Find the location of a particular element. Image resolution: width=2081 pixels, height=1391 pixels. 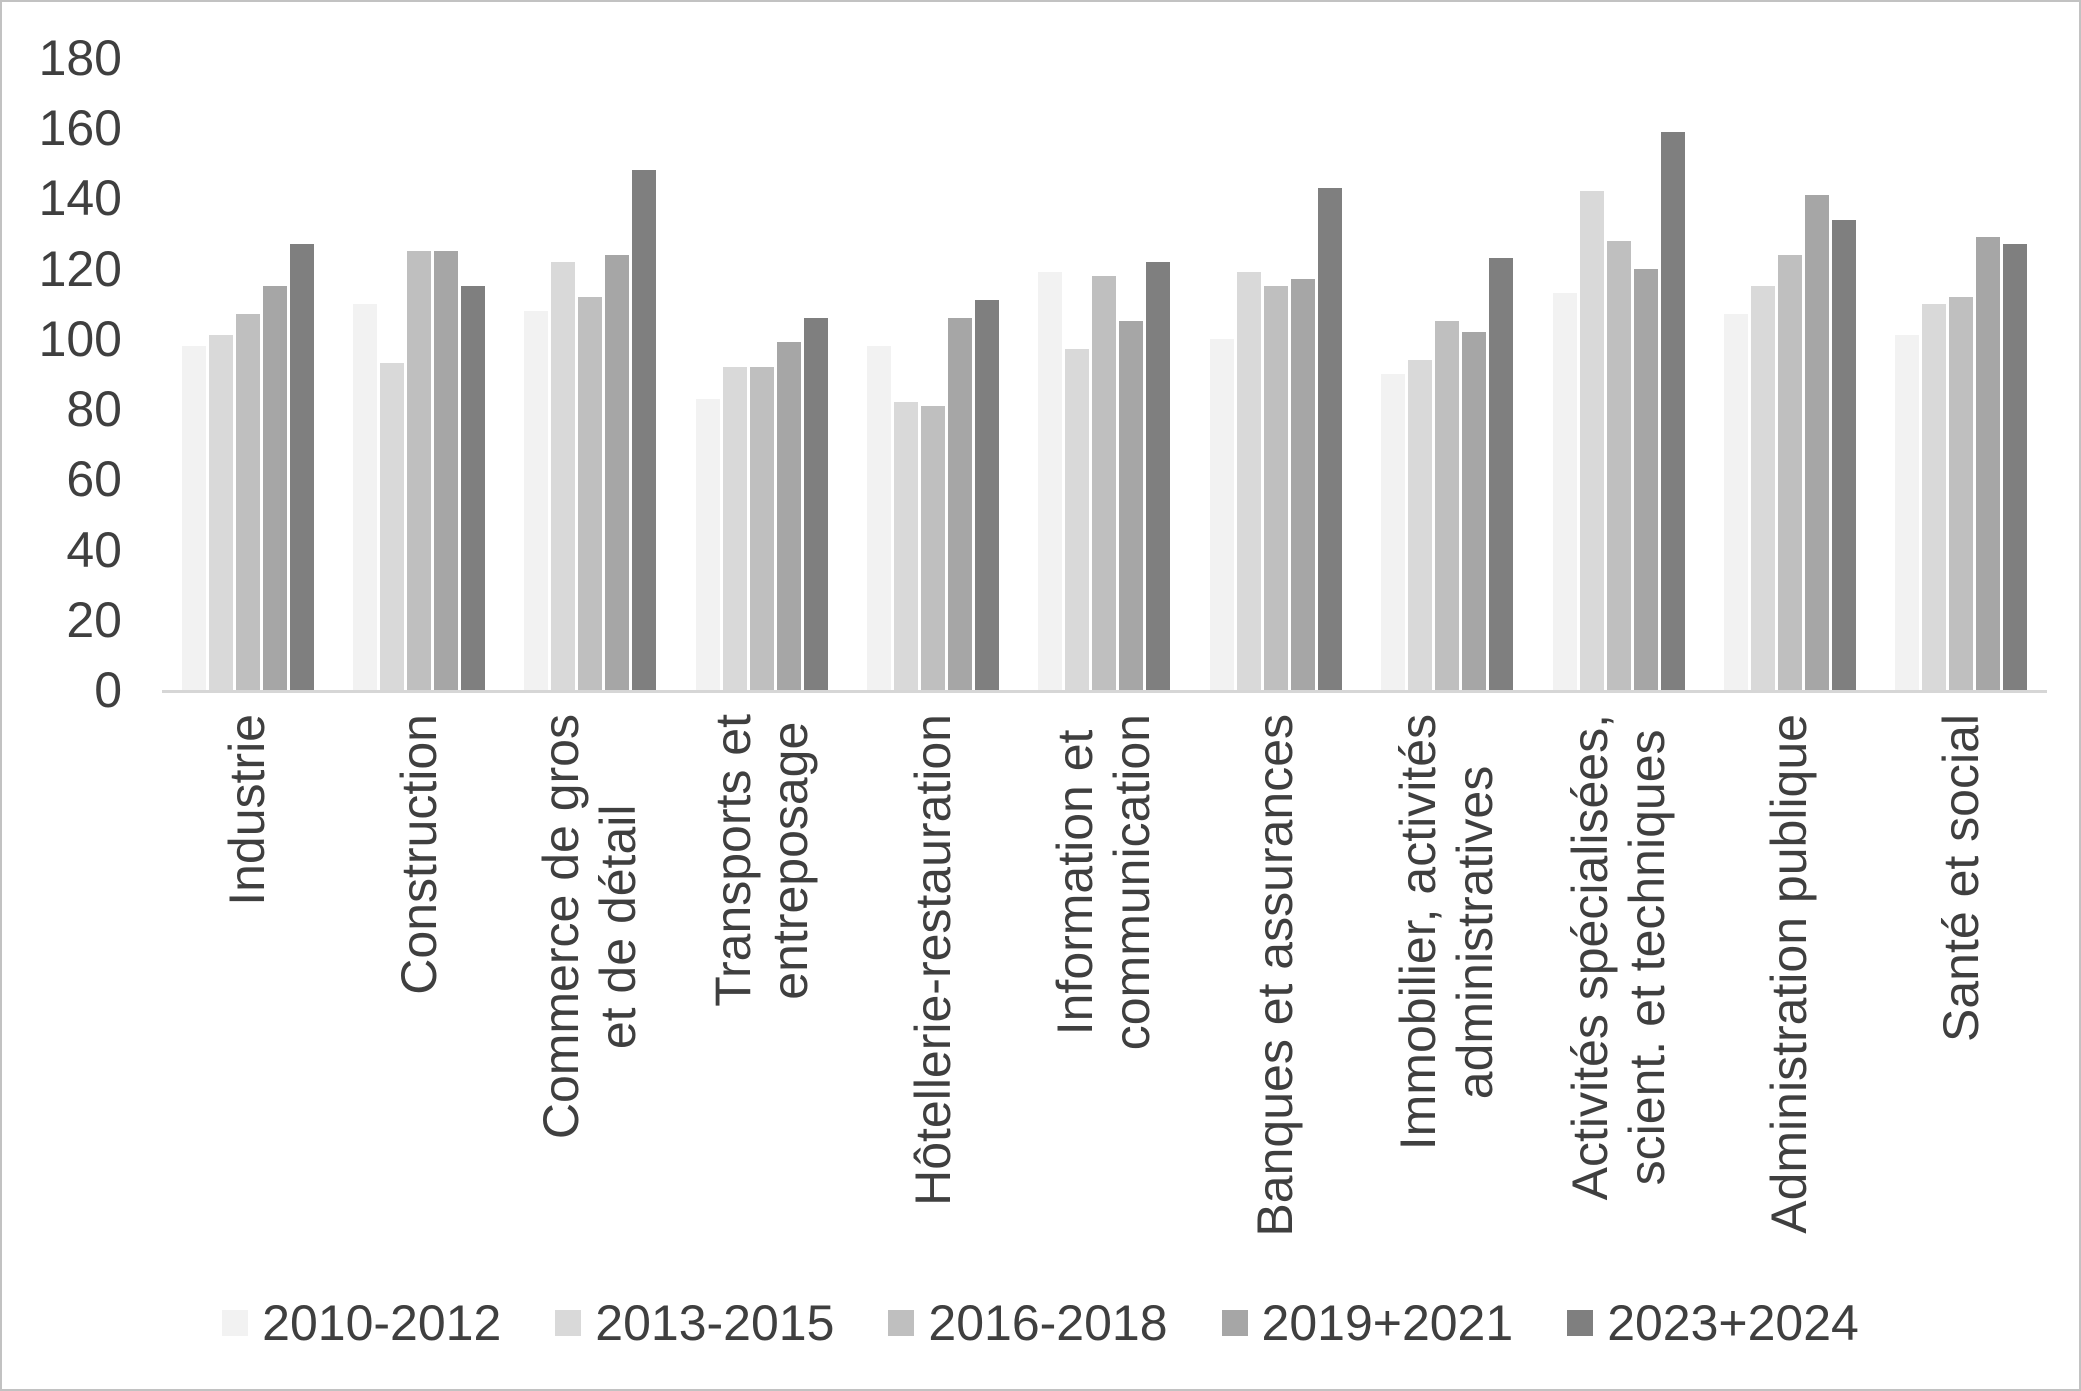

category-cell: Information et communication is located at coordinates (1104, 994).